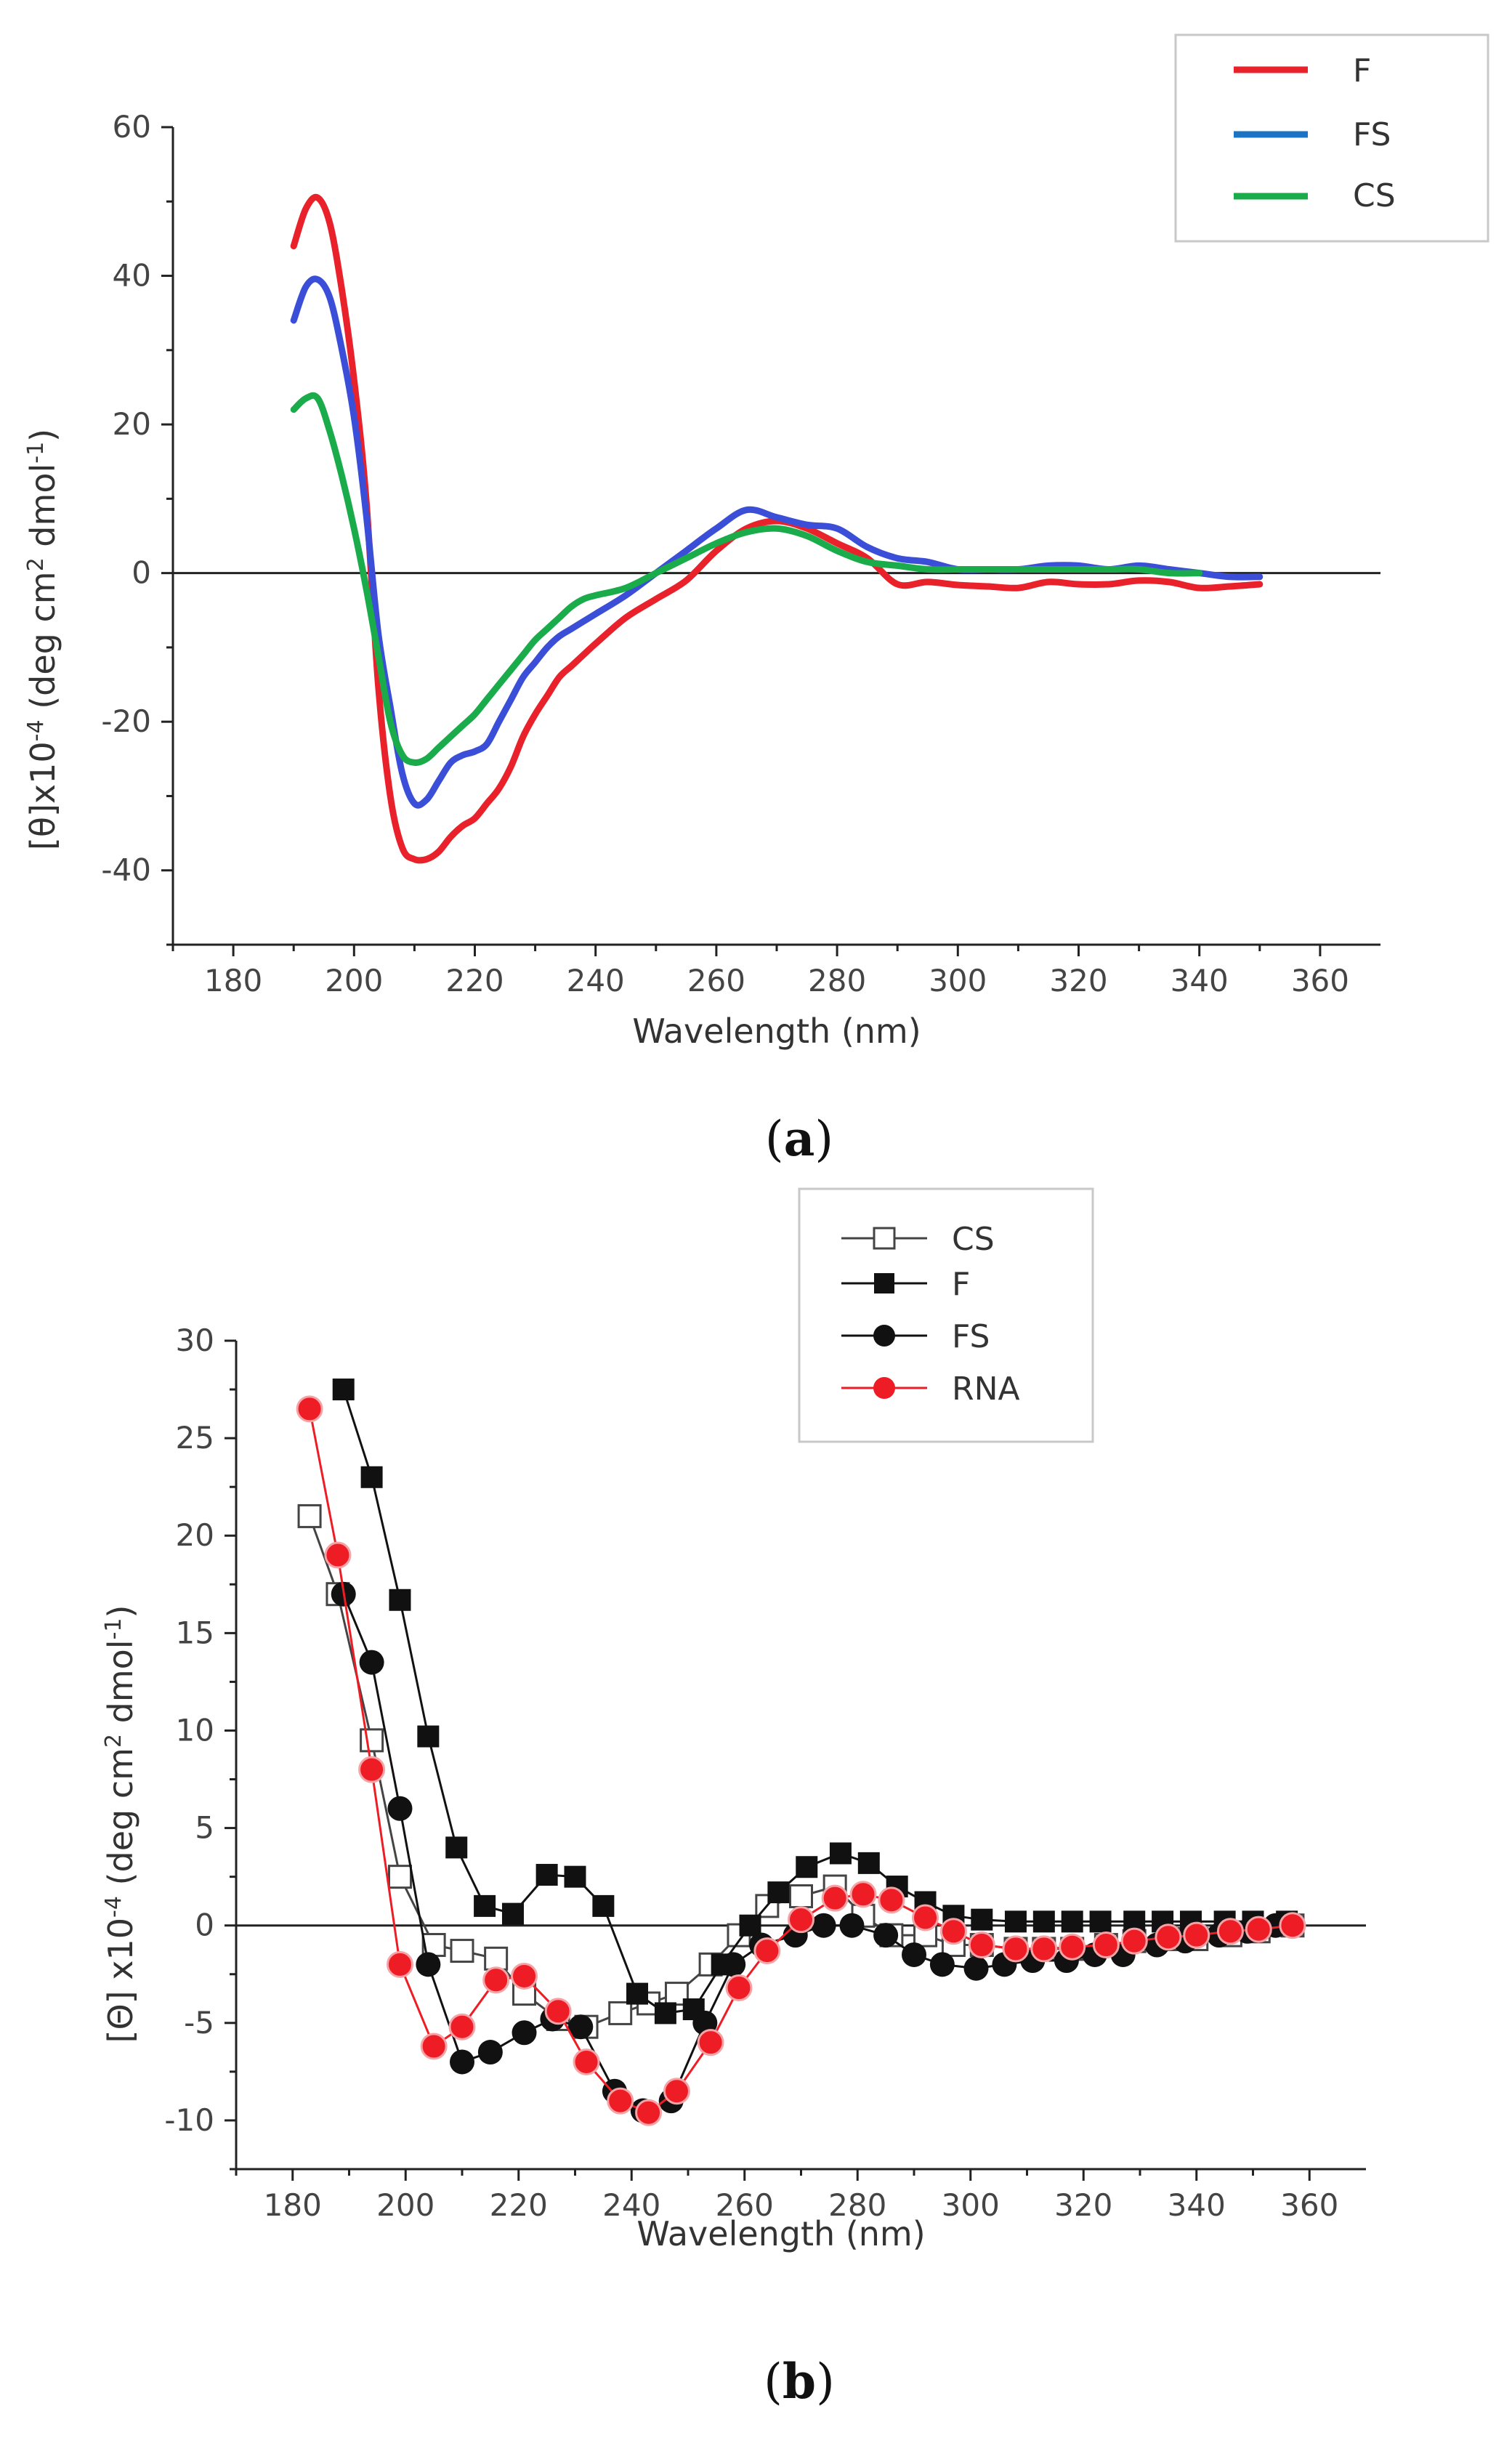  I want to click on y-tick-label: 60, so click(132, 127).